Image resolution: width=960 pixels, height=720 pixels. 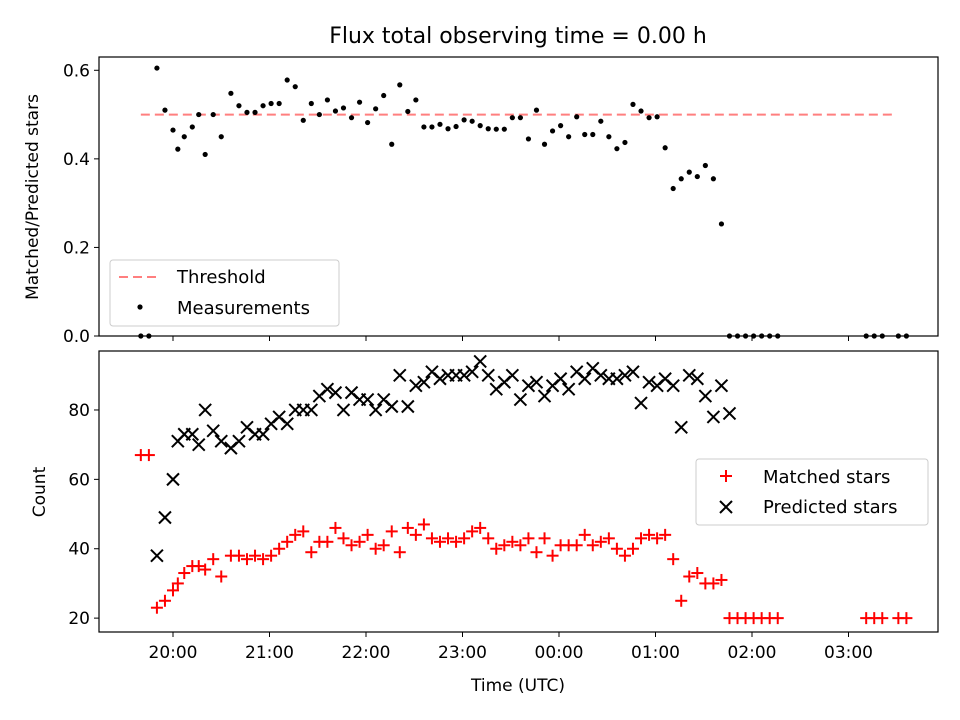 What do you see at coordinates (140, 307) in the screenshot?
I see `legend-measurements-swatch` at bounding box center [140, 307].